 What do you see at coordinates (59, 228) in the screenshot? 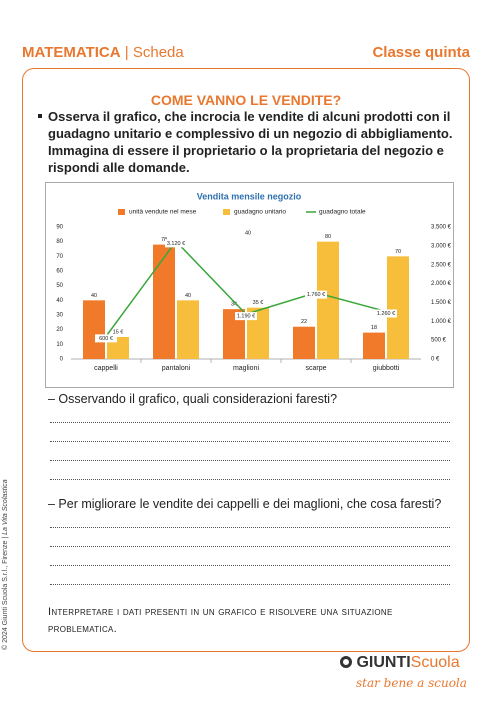
I see `y-tick-label: 90` at bounding box center [59, 228].